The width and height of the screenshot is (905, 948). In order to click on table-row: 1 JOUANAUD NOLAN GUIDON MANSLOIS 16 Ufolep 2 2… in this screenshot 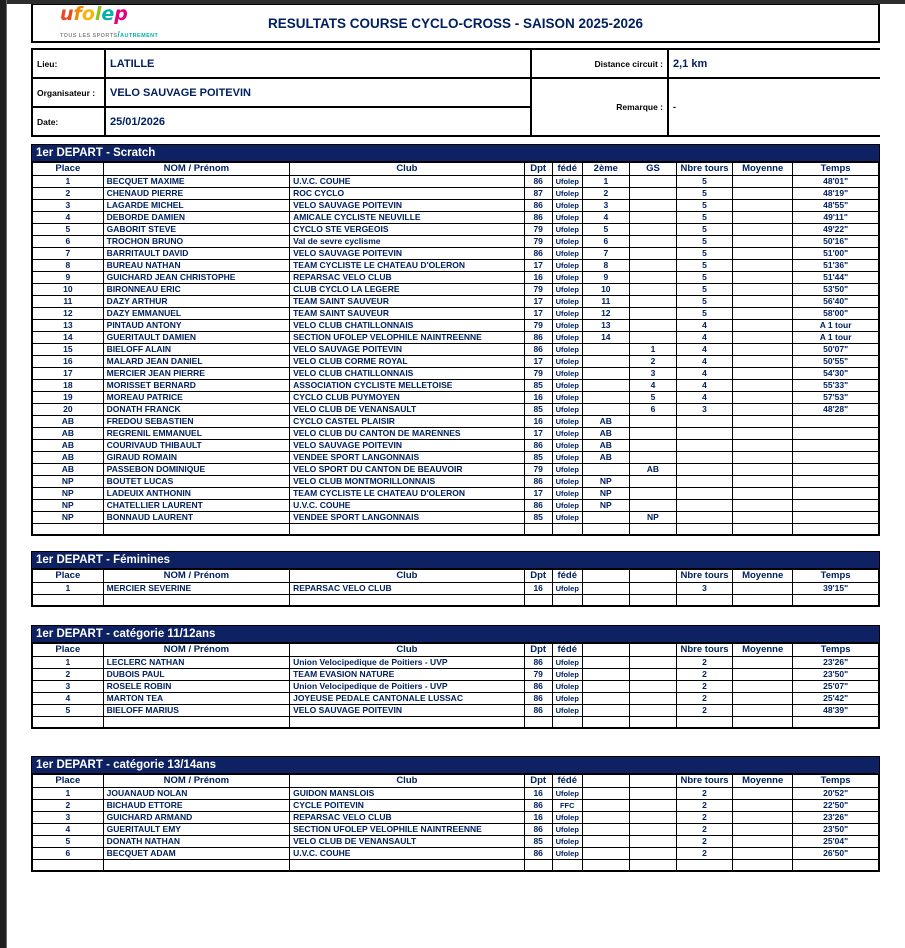, I will do `click(455, 793)`.